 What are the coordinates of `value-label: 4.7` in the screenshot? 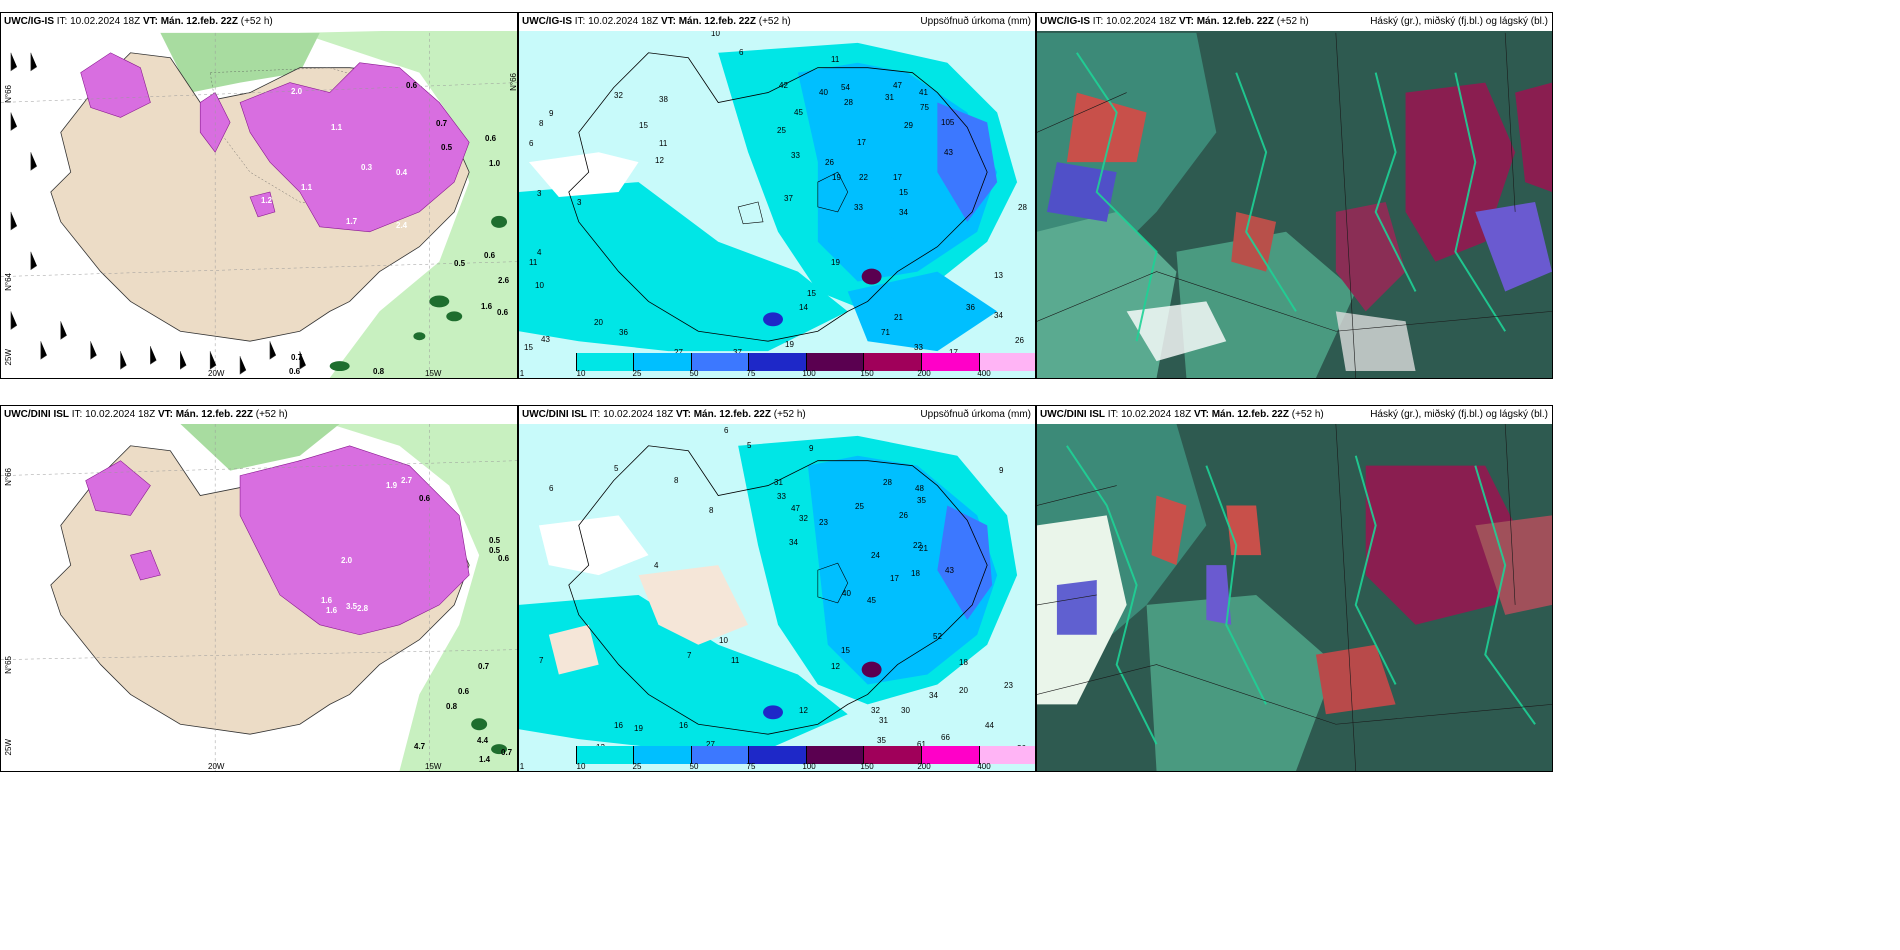 It's located at (420, 746).